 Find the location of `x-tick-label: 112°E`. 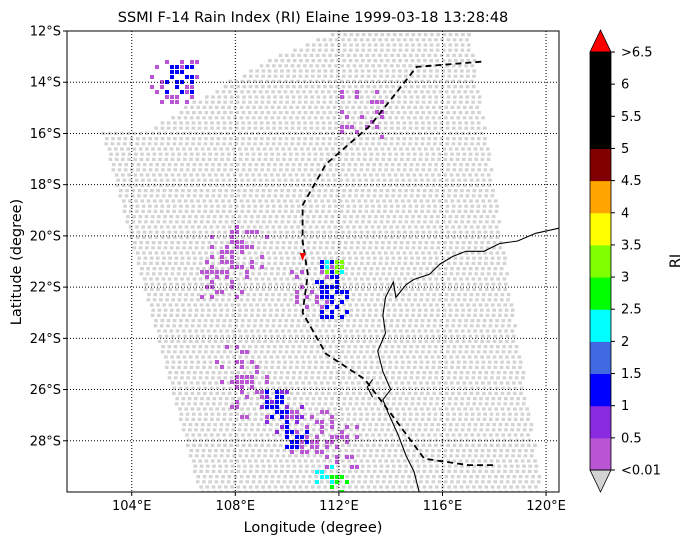

x-tick-label: 112°E is located at coordinates (339, 506).